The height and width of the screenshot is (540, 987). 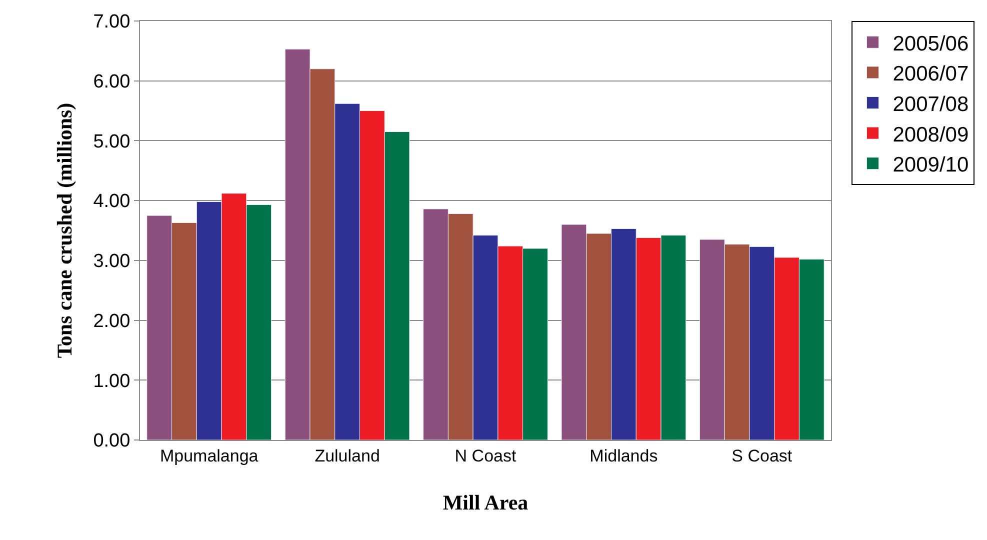 I want to click on x-axis-title: Mill Area, so click(x=485, y=502).